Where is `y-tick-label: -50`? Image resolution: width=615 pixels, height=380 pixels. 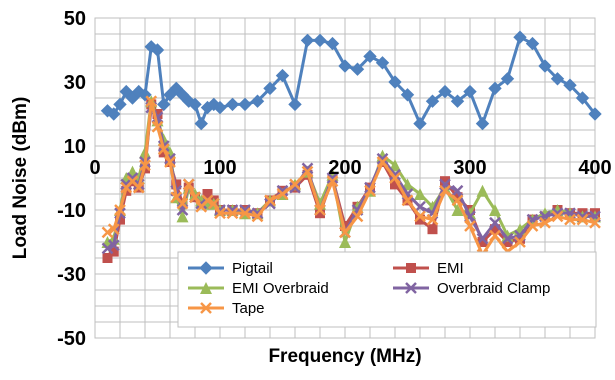
y-tick-label: -50 is located at coordinates (71, 339).